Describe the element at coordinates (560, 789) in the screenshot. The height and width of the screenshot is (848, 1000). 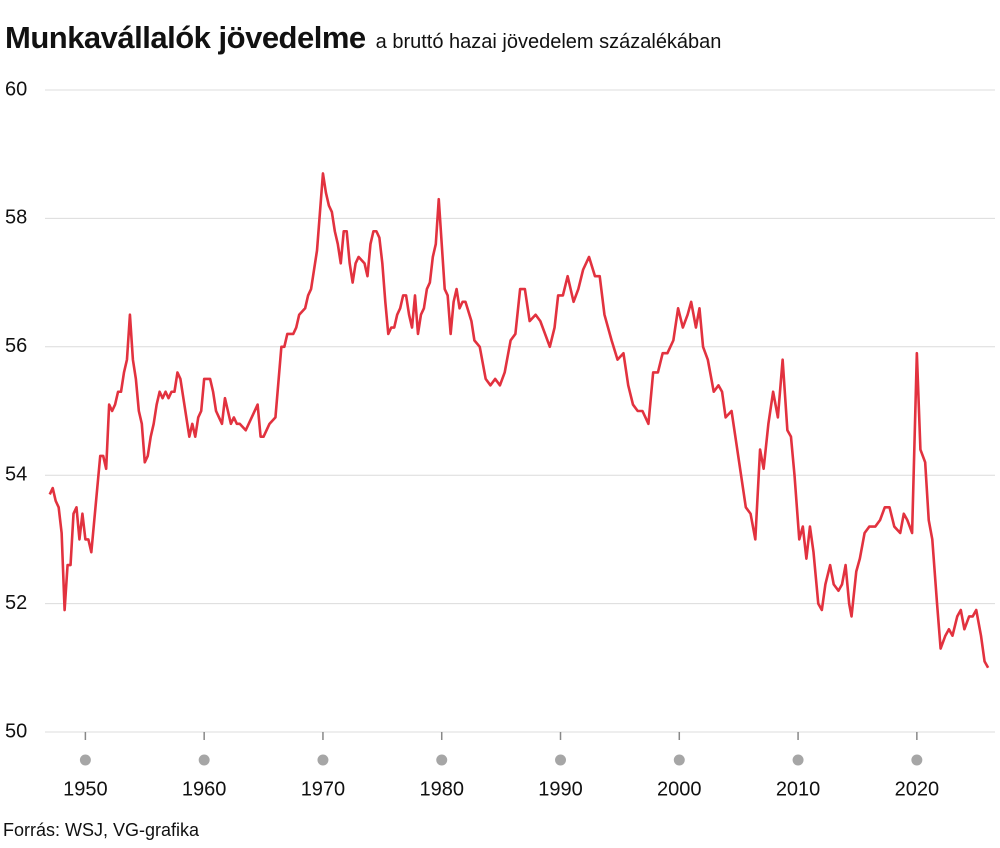
I see `x-tick-label: 1990` at that location.